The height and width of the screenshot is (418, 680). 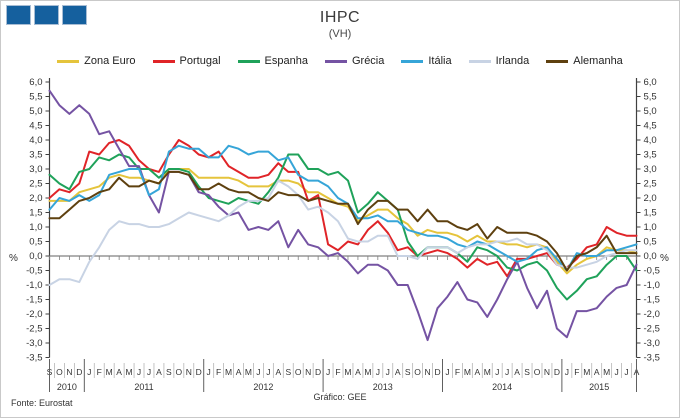 I want to click on svg-text: 2,5, so click(x=650, y=184).